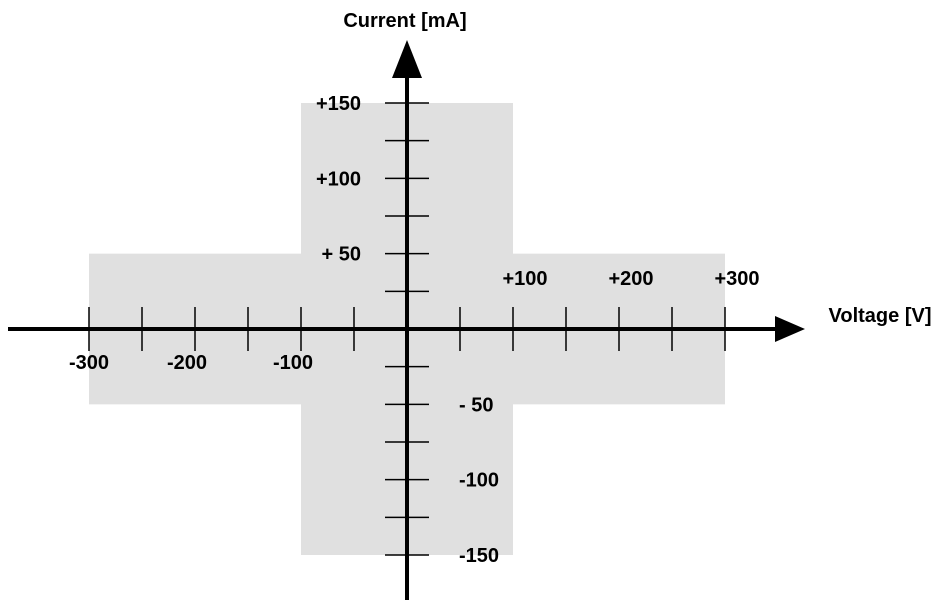 The height and width of the screenshot is (600, 952). Describe the element at coordinates (630, 279) in the screenshot. I see `x-tick-label: +200` at that location.